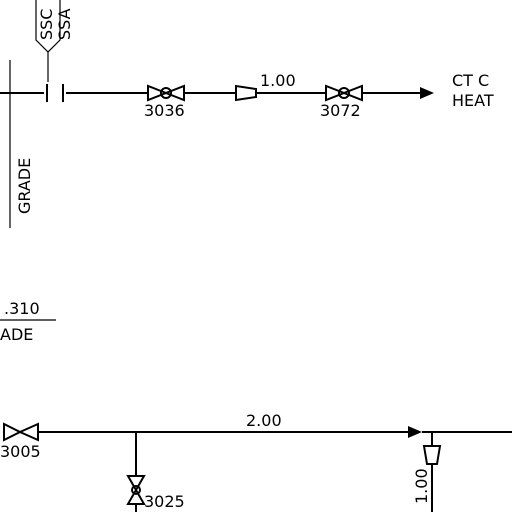 Image resolution: width=512 pixels, height=512 pixels. Describe the element at coordinates (24, 186) in the screenshot. I see `grade-label: GRADE` at that location.